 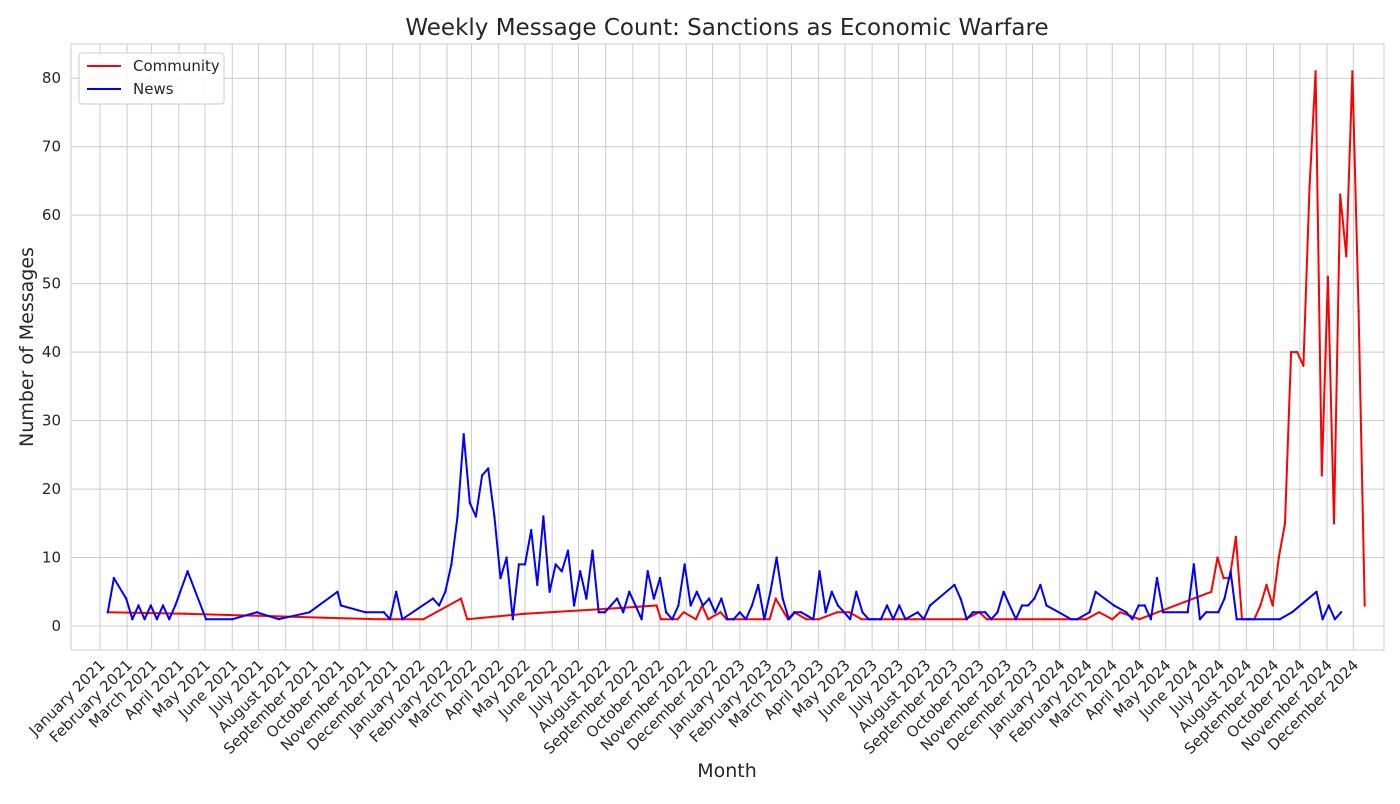 I want to click on y-tick-label: 50, so click(x=51, y=284).